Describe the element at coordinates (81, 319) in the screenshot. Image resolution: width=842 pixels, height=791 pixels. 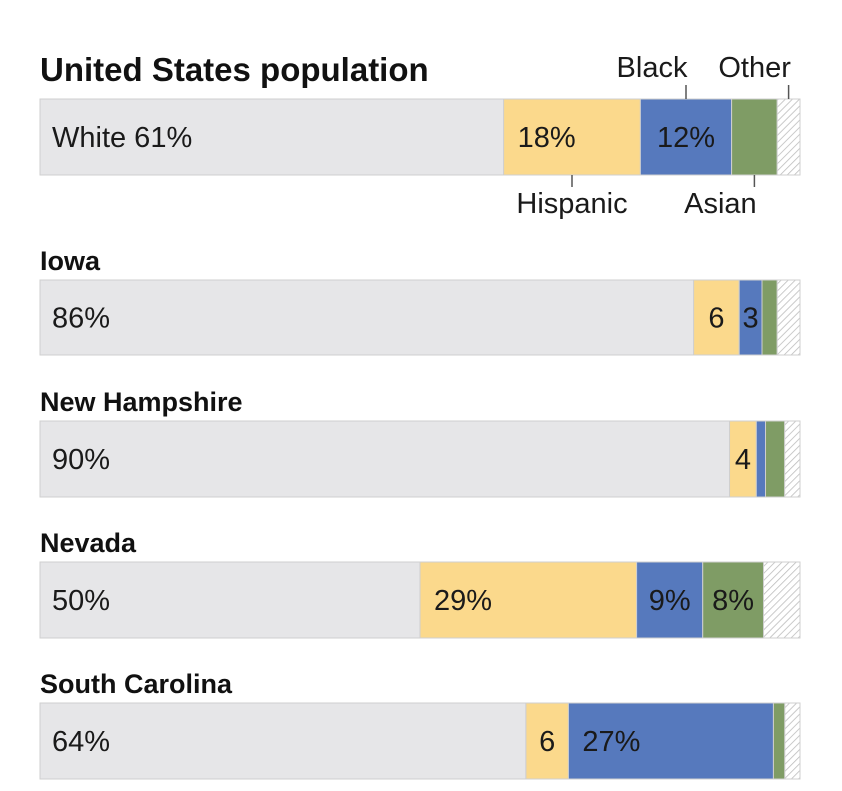
I see `segment-value-label: 86%` at that location.